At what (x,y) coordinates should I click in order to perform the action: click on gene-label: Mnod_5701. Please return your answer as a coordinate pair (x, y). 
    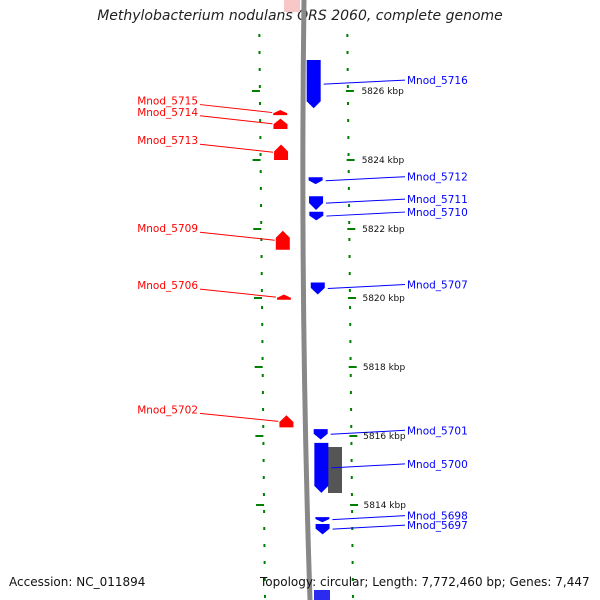
    Looking at the image, I should click on (437, 431).